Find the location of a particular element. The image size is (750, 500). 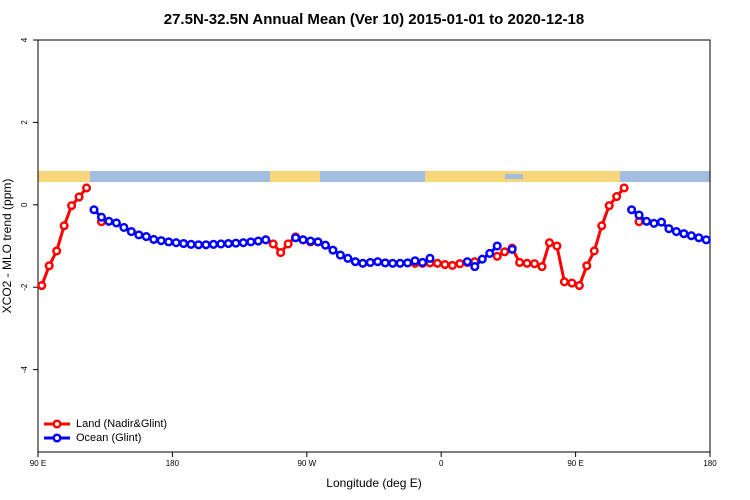

x-tick-label: 0 is located at coordinates (441, 463).